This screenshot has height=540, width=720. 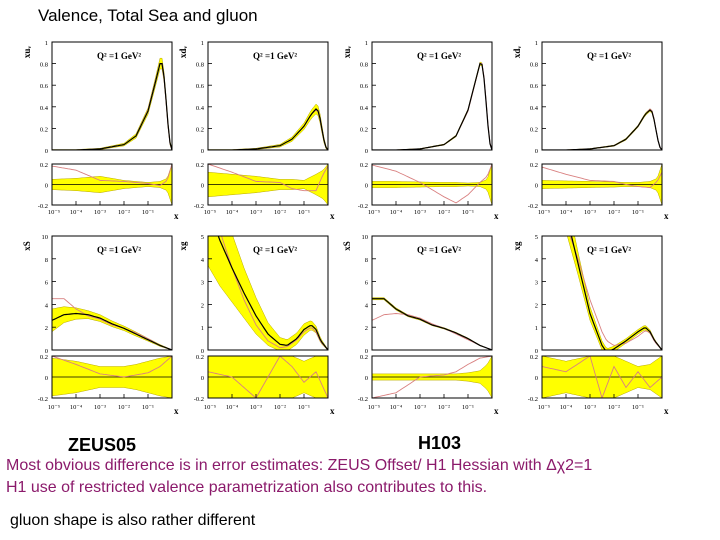 What do you see at coordinates (46, 328) in the screenshot?
I see `y-tick-label: 2` at bounding box center [46, 328].